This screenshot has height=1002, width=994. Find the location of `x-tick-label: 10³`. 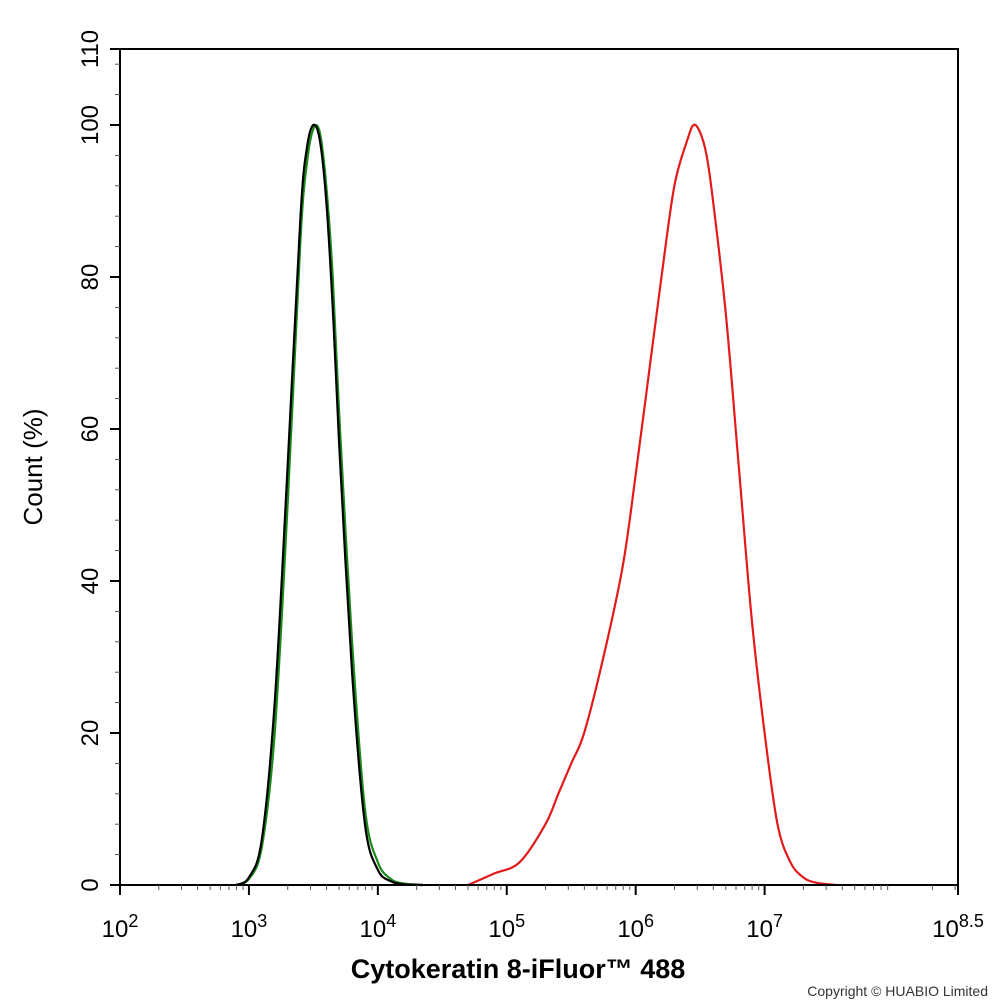

x-tick-label: 10³ is located at coordinates (249, 927).